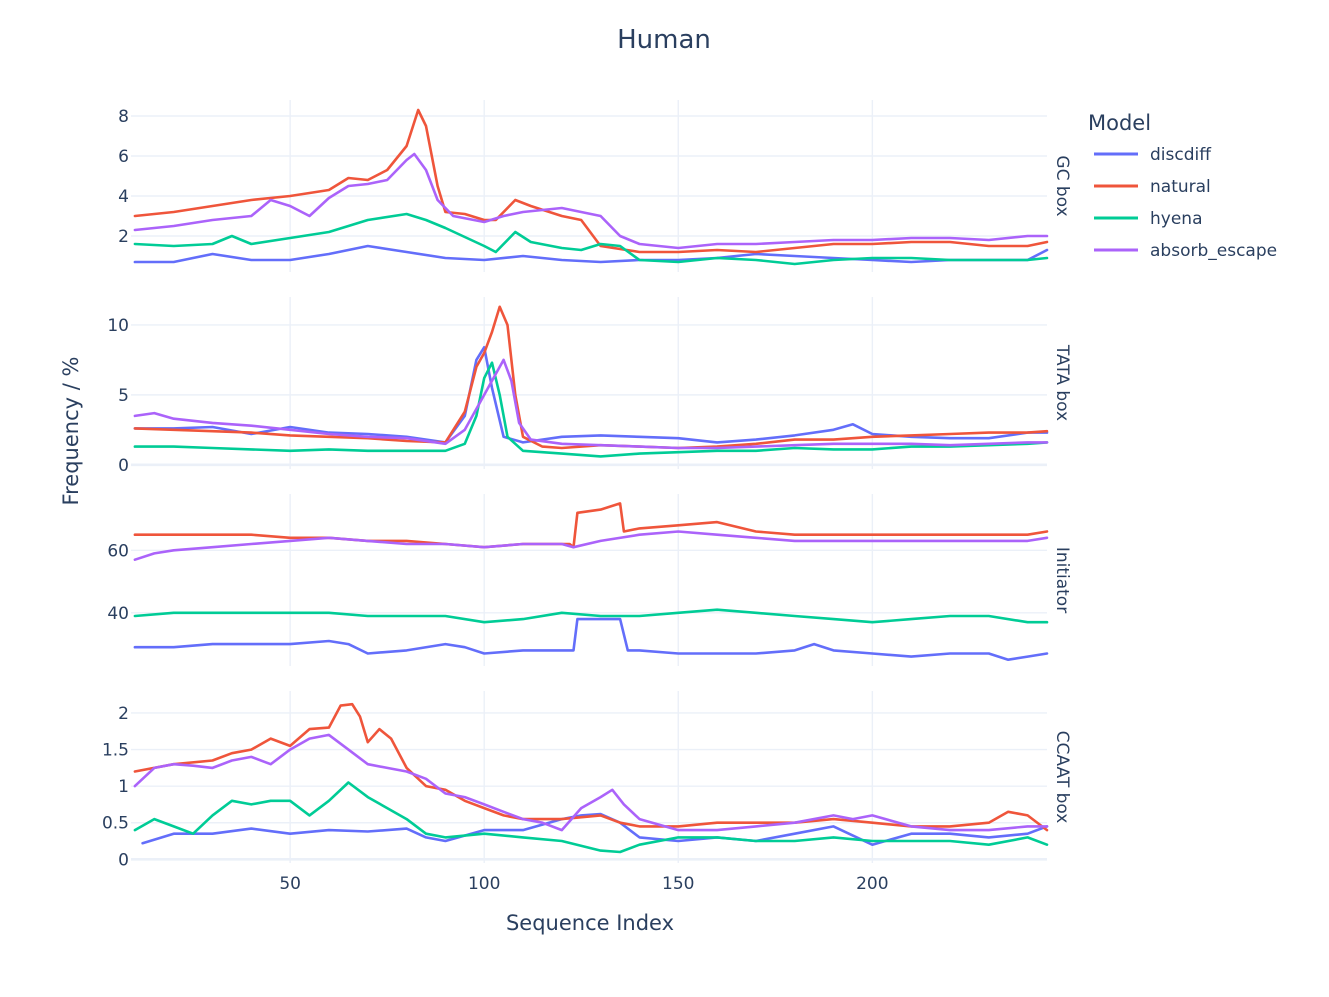 The width and height of the screenshot is (1329, 997). Describe the element at coordinates (118, 614) in the screenshot. I see `y-tick-label: 40` at that location.